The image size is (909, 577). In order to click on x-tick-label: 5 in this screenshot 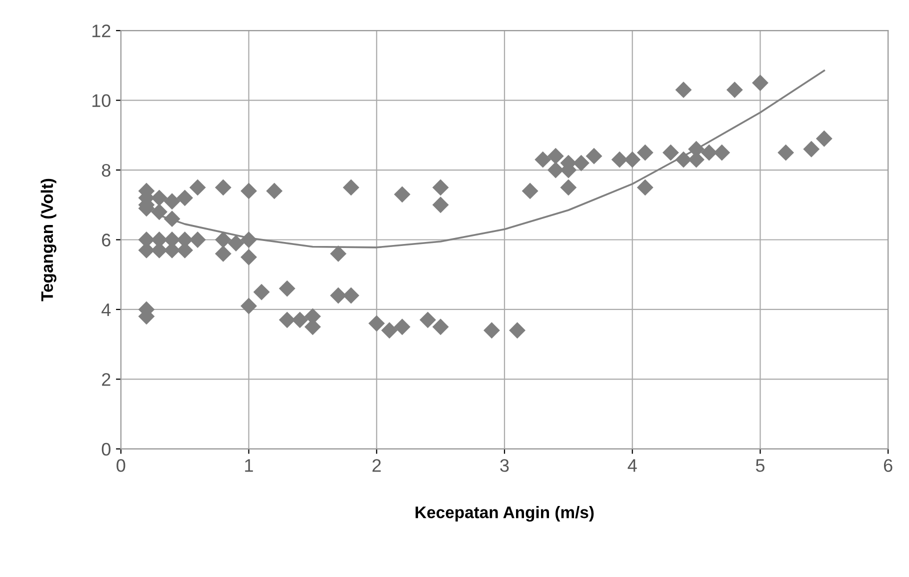, I will do `click(760, 465)`.